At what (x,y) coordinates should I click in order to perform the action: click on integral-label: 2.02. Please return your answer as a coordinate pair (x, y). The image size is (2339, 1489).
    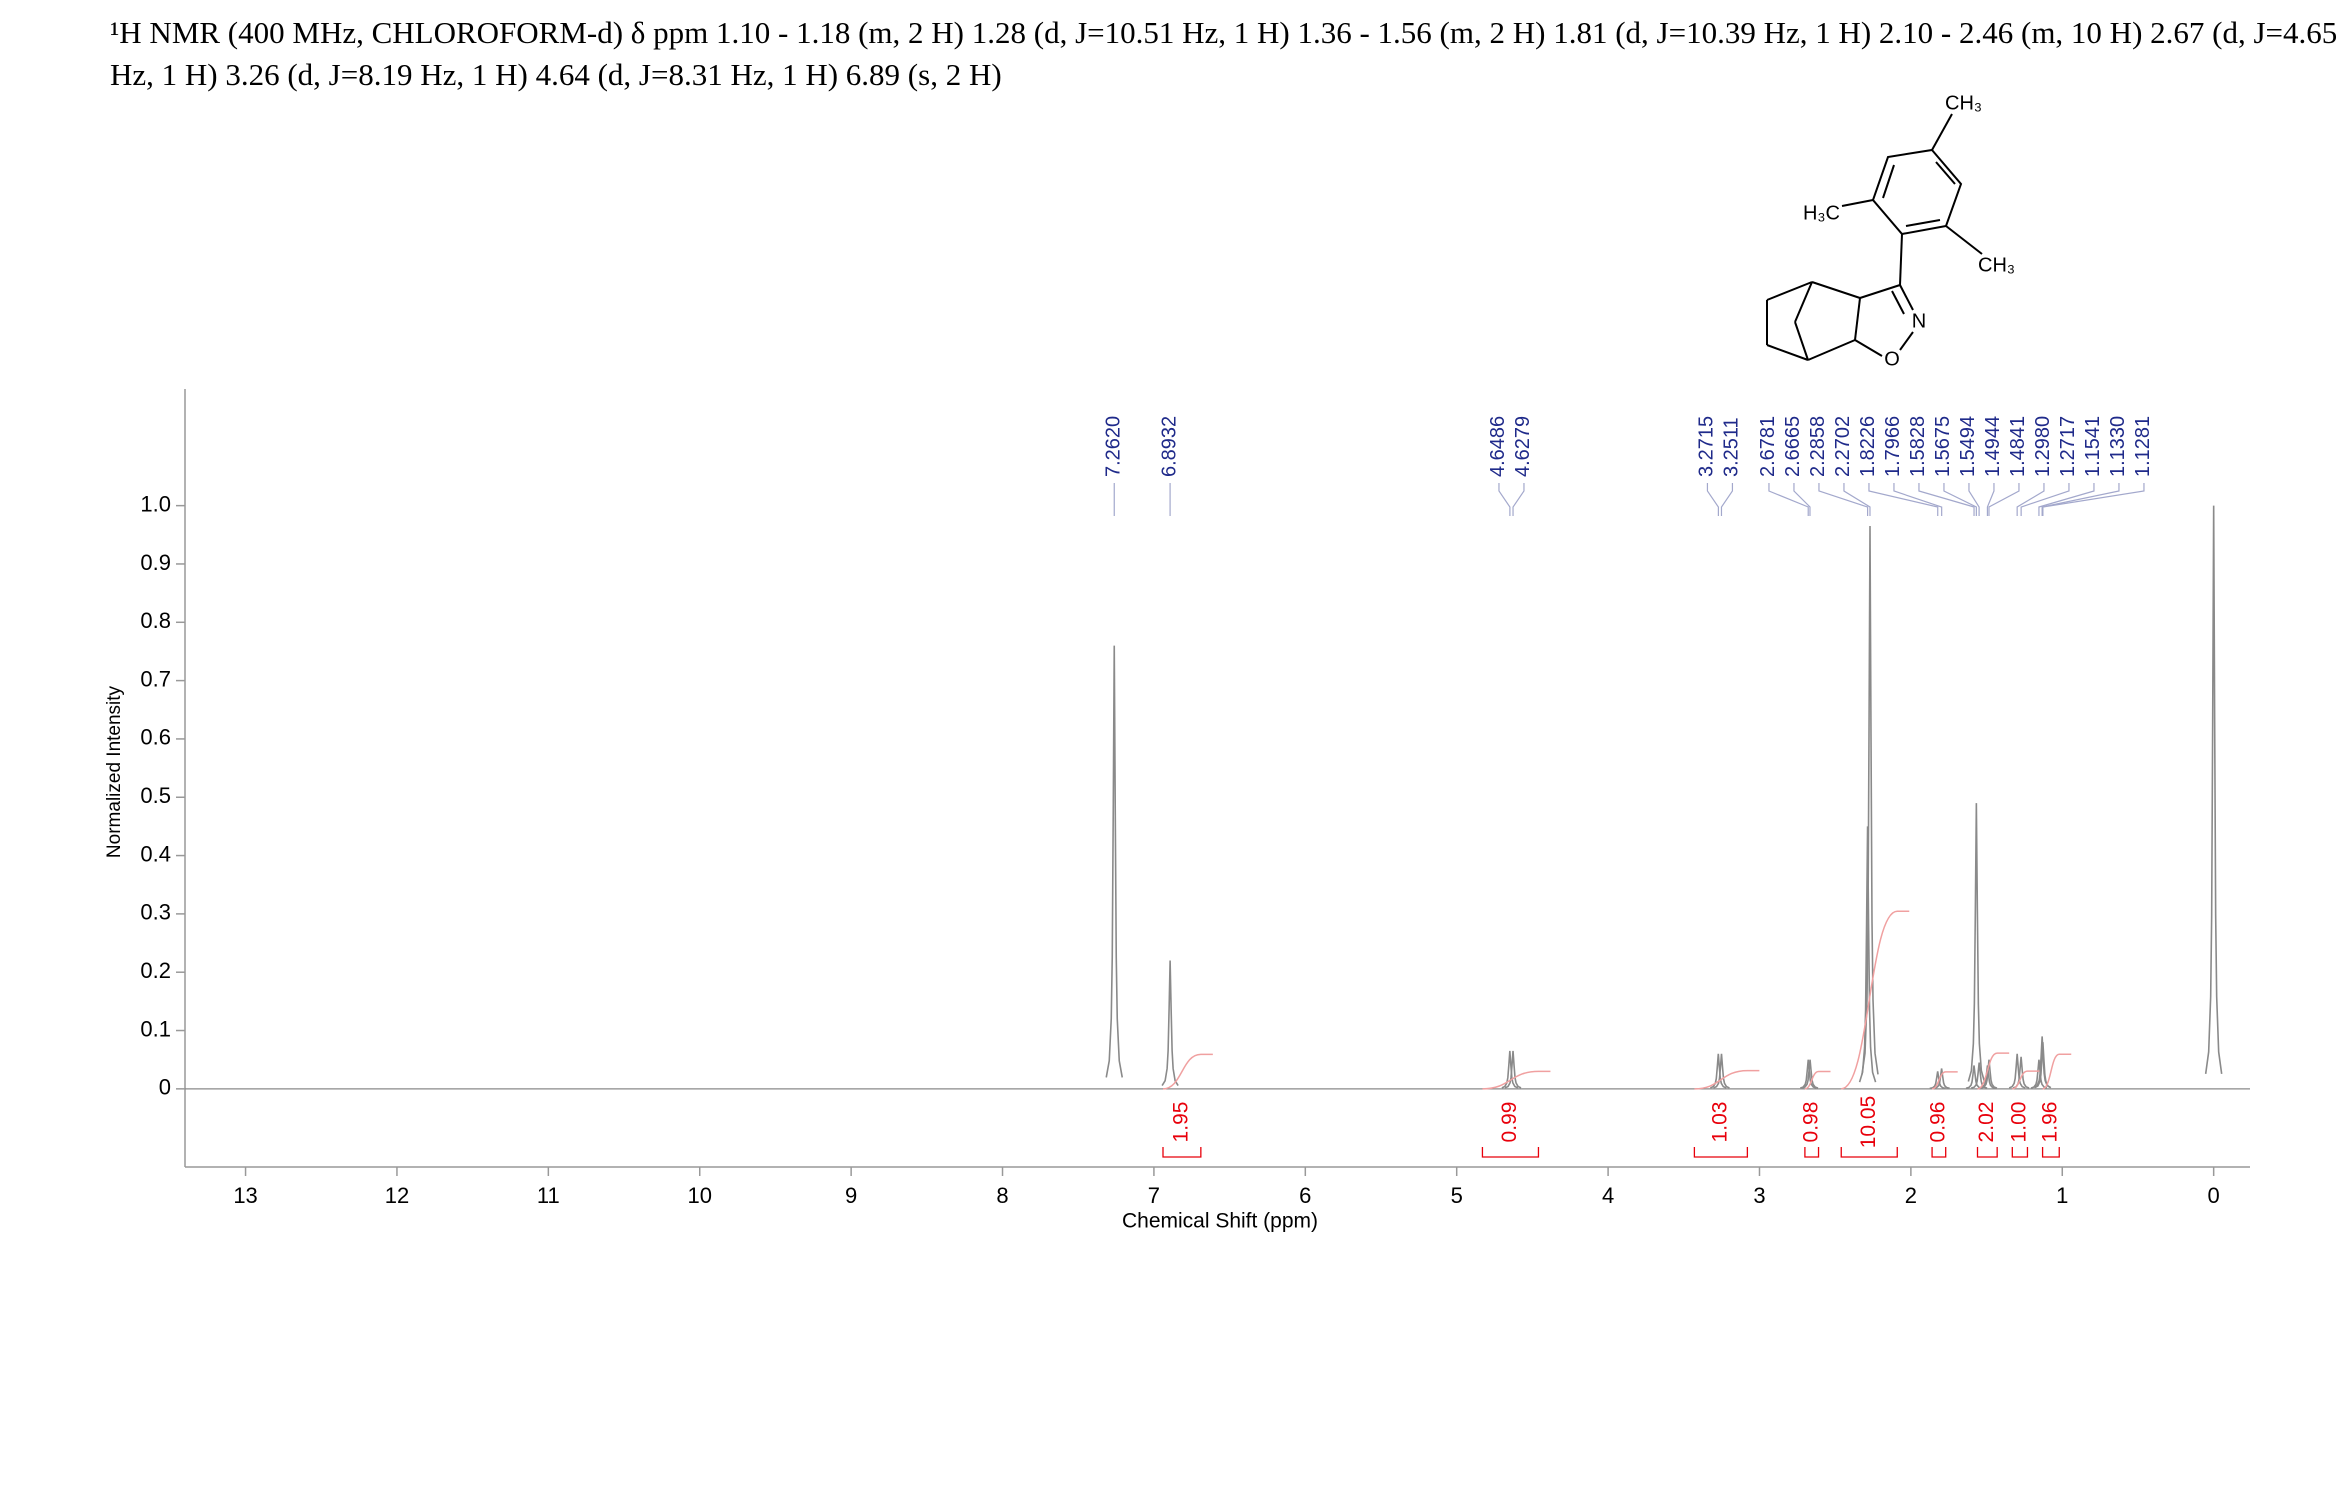
    Looking at the image, I should click on (1986, 1122).